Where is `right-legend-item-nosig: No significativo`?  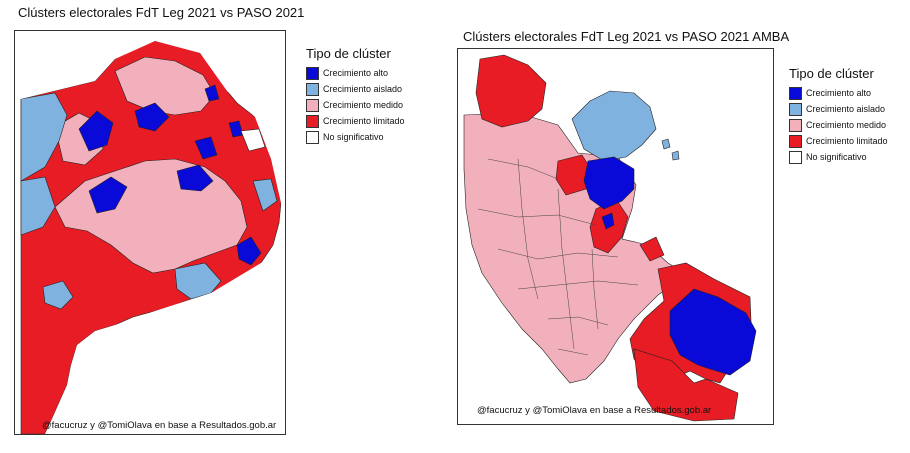
right-legend-item-nosig: No significativo is located at coordinates (838, 157).